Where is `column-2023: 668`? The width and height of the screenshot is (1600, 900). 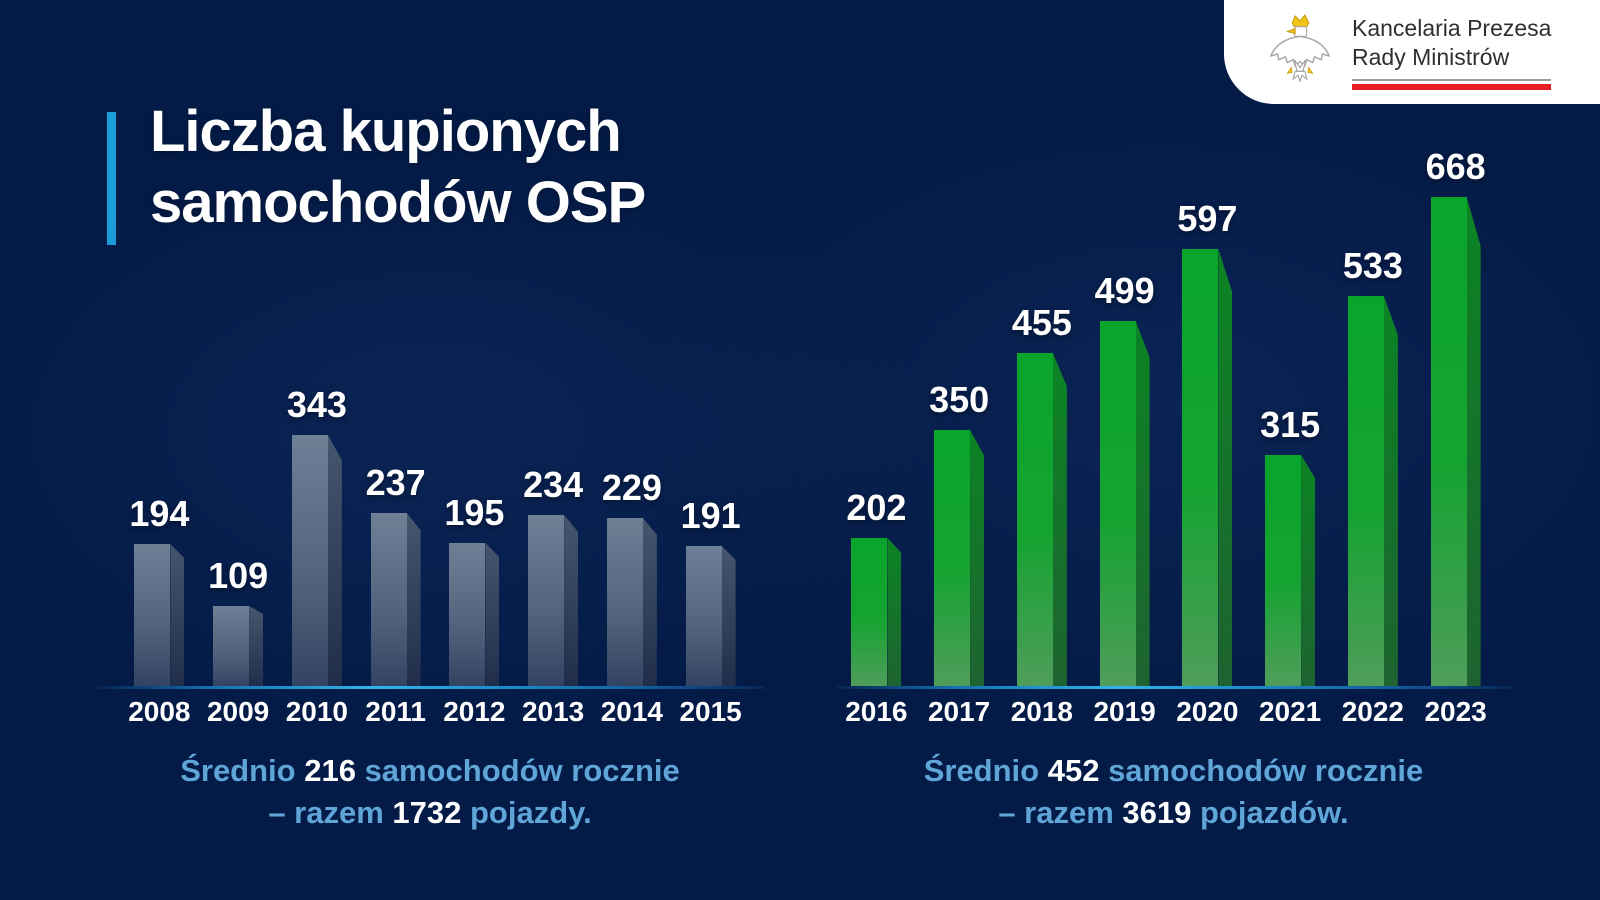 column-2023: 668 is located at coordinates (1455, 416).